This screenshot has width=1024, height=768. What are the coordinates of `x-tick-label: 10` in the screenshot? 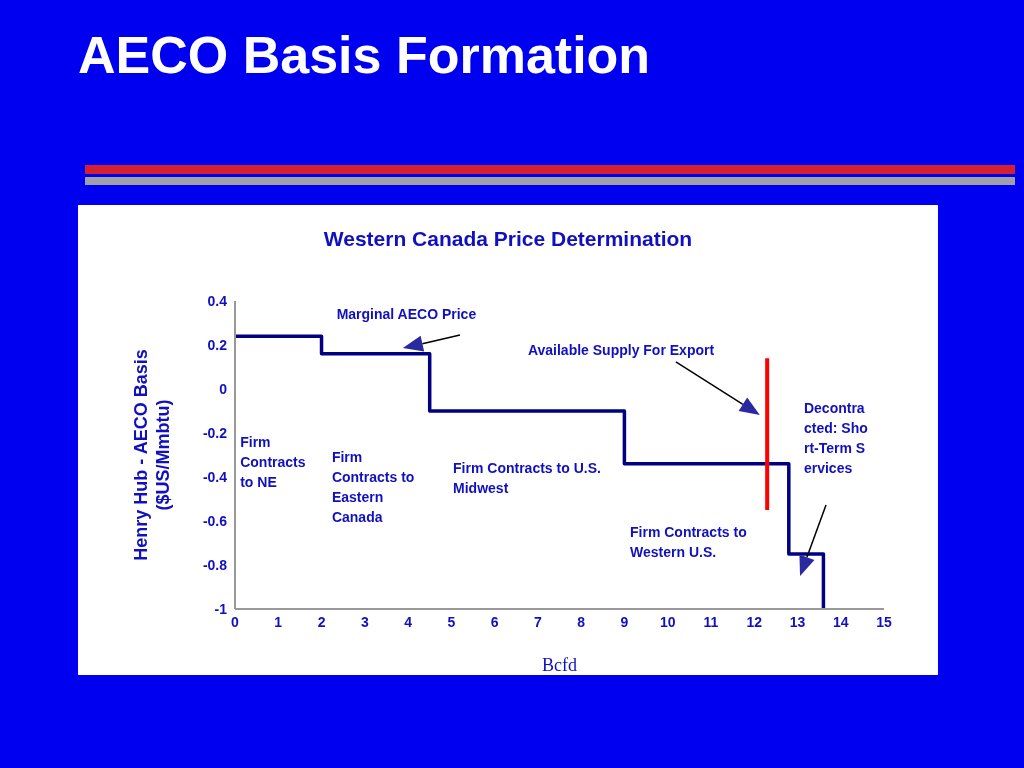 It's located at (667, 621).